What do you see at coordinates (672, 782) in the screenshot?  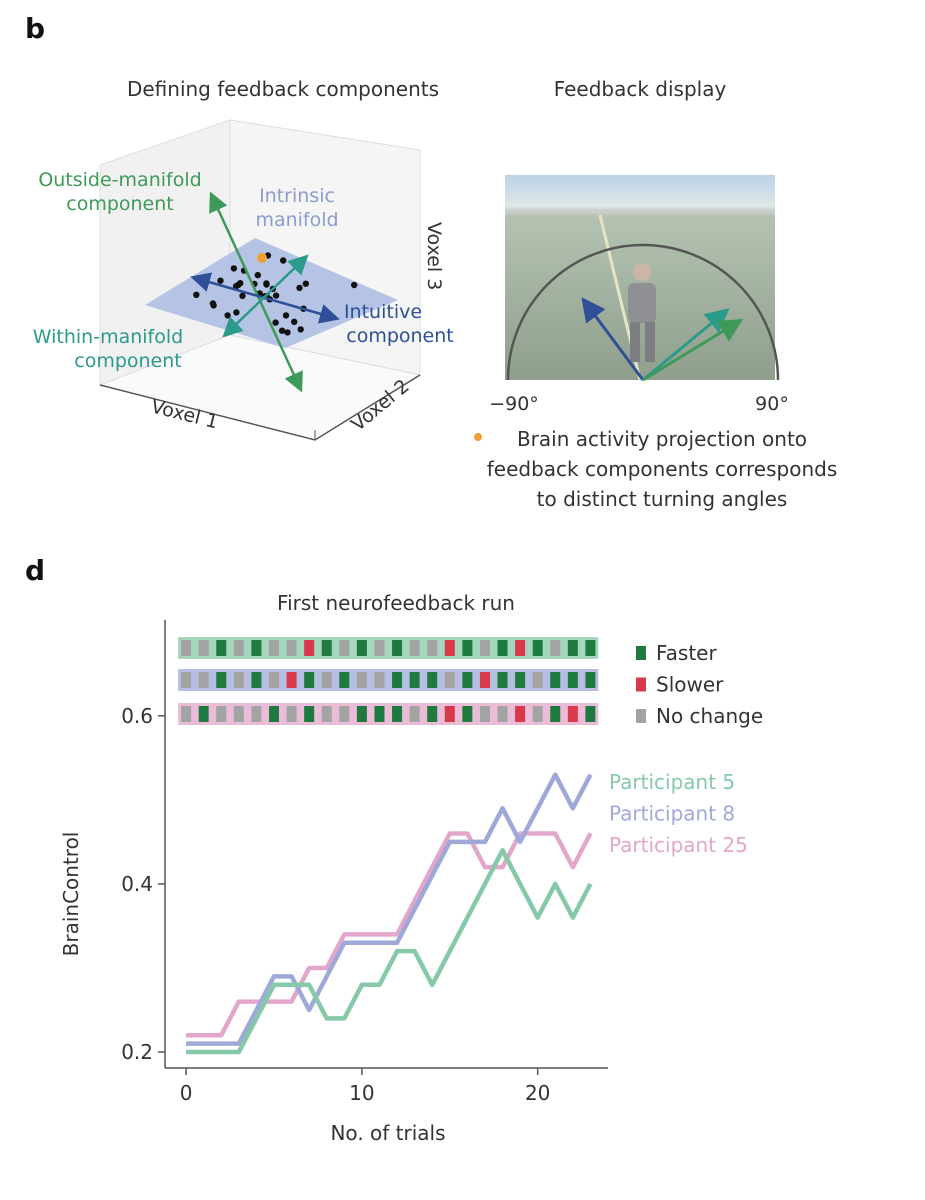 I see `legend-label: Participant 5` at bounding box center [672, 782].